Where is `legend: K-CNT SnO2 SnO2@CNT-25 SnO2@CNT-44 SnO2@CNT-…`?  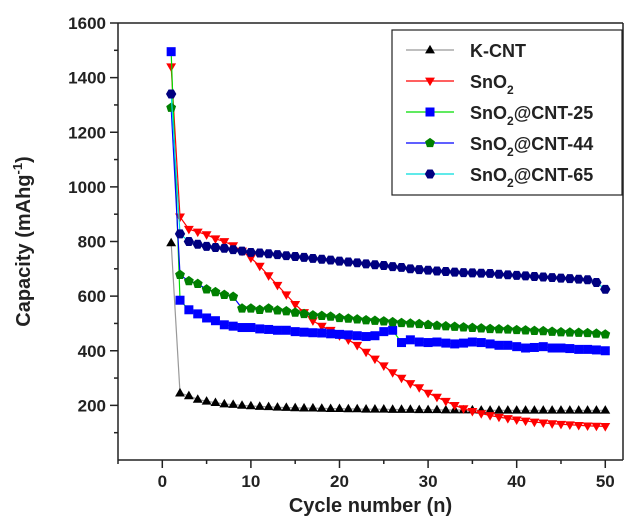
legend: K-CNT SnO2 SnO2@CNT-25 SnO2@CNT-44 SnO2@CNT-… is located at coordinates (507, 112).